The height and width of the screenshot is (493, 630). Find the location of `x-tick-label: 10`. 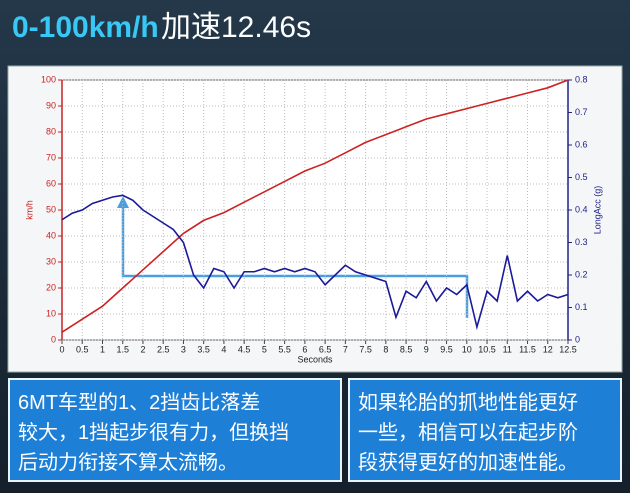

x-tick-label: 10 is located at coordinates (467, 349).